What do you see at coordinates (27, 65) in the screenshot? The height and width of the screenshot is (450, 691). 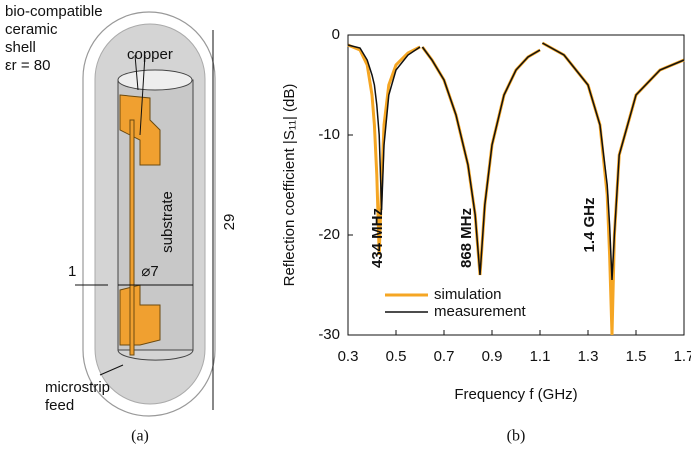 I see `shell-label: εr = 80` at bounding box center [27, 65].